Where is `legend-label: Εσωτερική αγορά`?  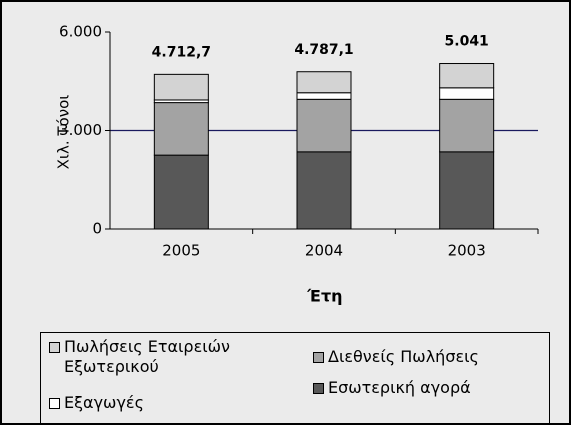
legend-label: Εσωτερική αγορά is located at coordinates (399, 387).